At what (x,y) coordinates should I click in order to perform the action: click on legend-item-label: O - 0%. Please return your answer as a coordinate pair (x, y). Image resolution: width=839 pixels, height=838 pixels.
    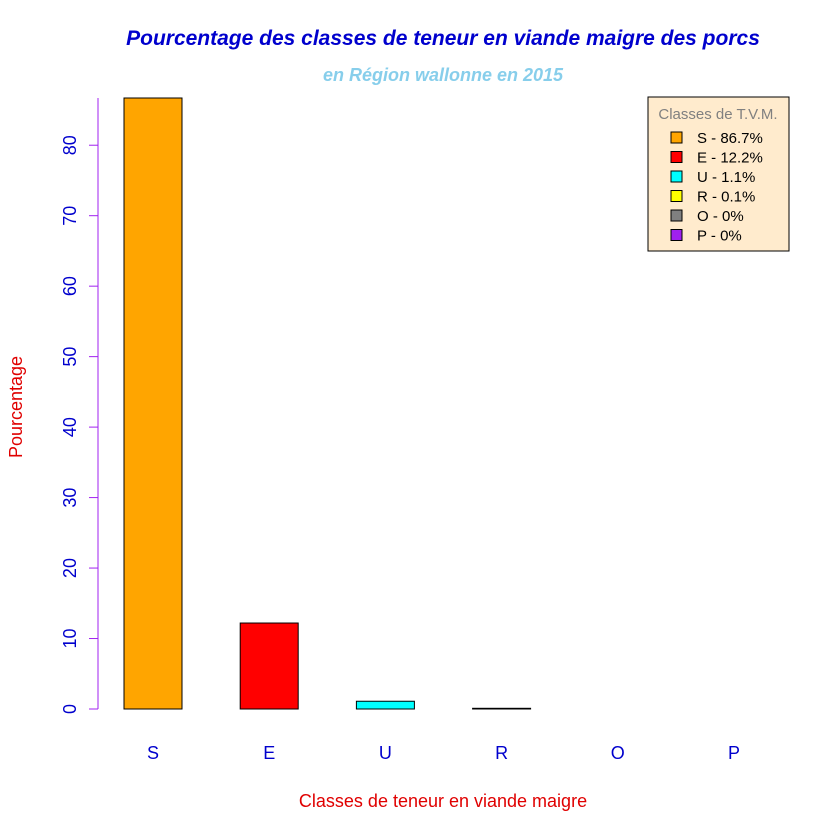
    Looking at the image, I should click on (720, 216).